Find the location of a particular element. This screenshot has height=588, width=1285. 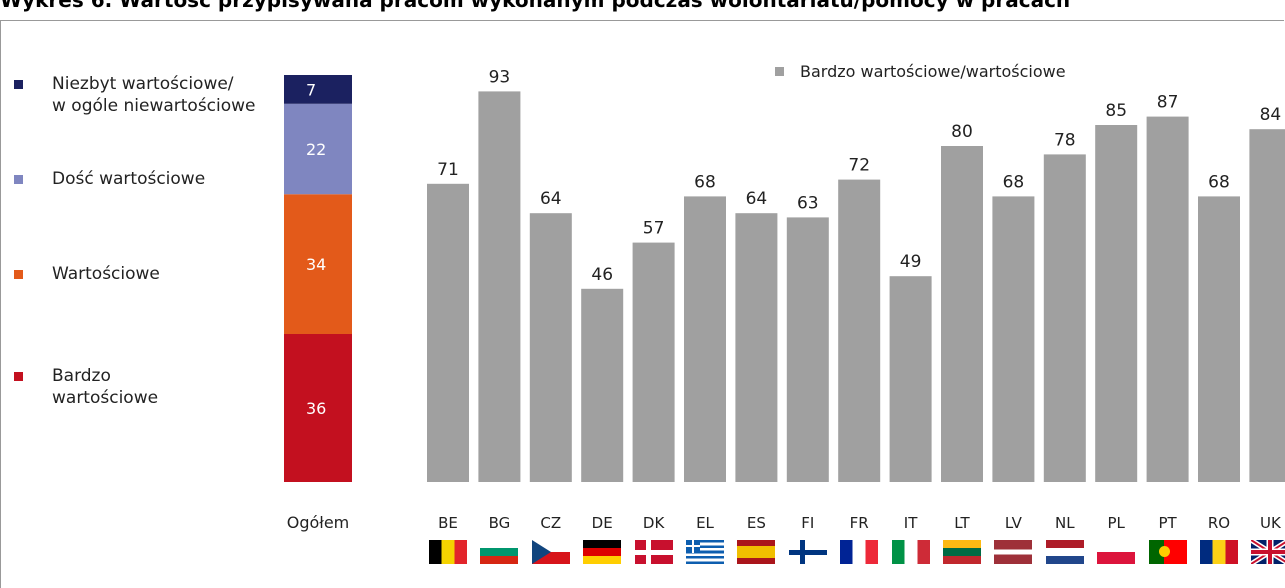

series-legend-swatch is located at coordinates (779, 71).